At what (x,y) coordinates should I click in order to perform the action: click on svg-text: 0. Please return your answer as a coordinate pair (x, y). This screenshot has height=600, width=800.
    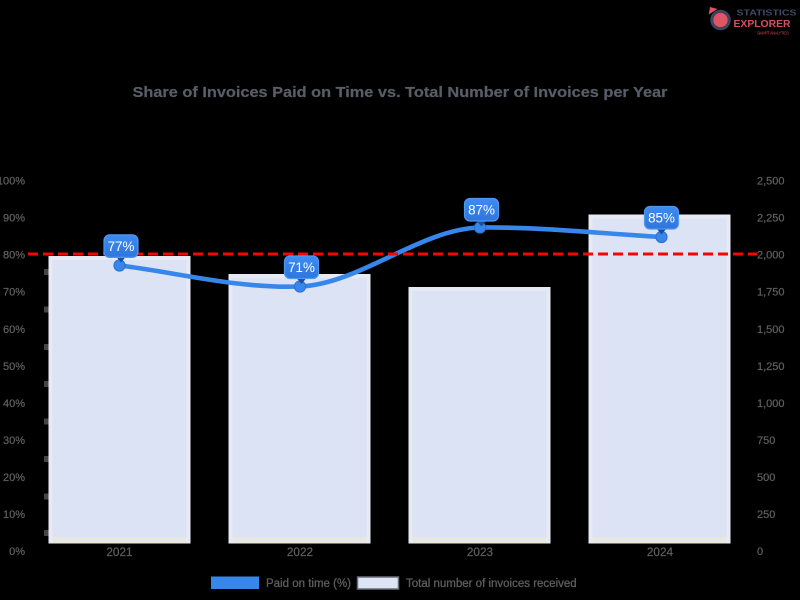
    Looking at the image, I should click on (760, 552).